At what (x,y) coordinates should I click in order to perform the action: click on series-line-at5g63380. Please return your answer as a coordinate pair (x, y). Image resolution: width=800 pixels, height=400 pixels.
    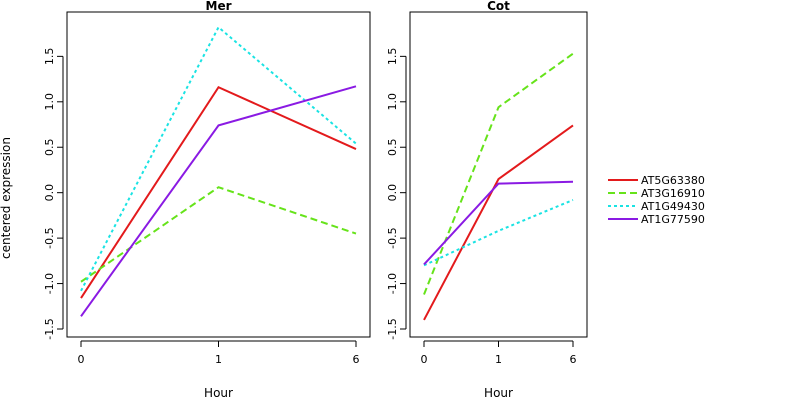
    Looking at the image, I should click on (498, 222).